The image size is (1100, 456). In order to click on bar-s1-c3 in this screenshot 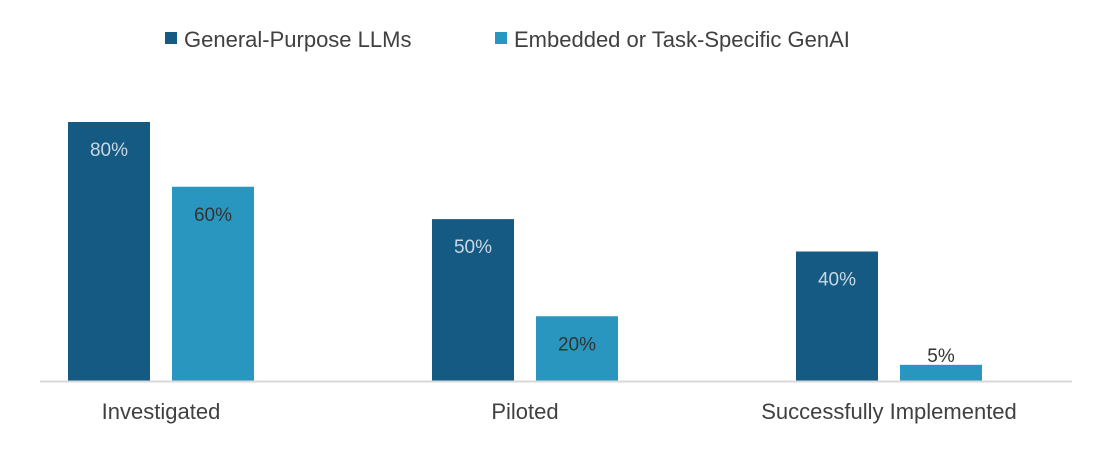, I will do `click(837, 316)`.